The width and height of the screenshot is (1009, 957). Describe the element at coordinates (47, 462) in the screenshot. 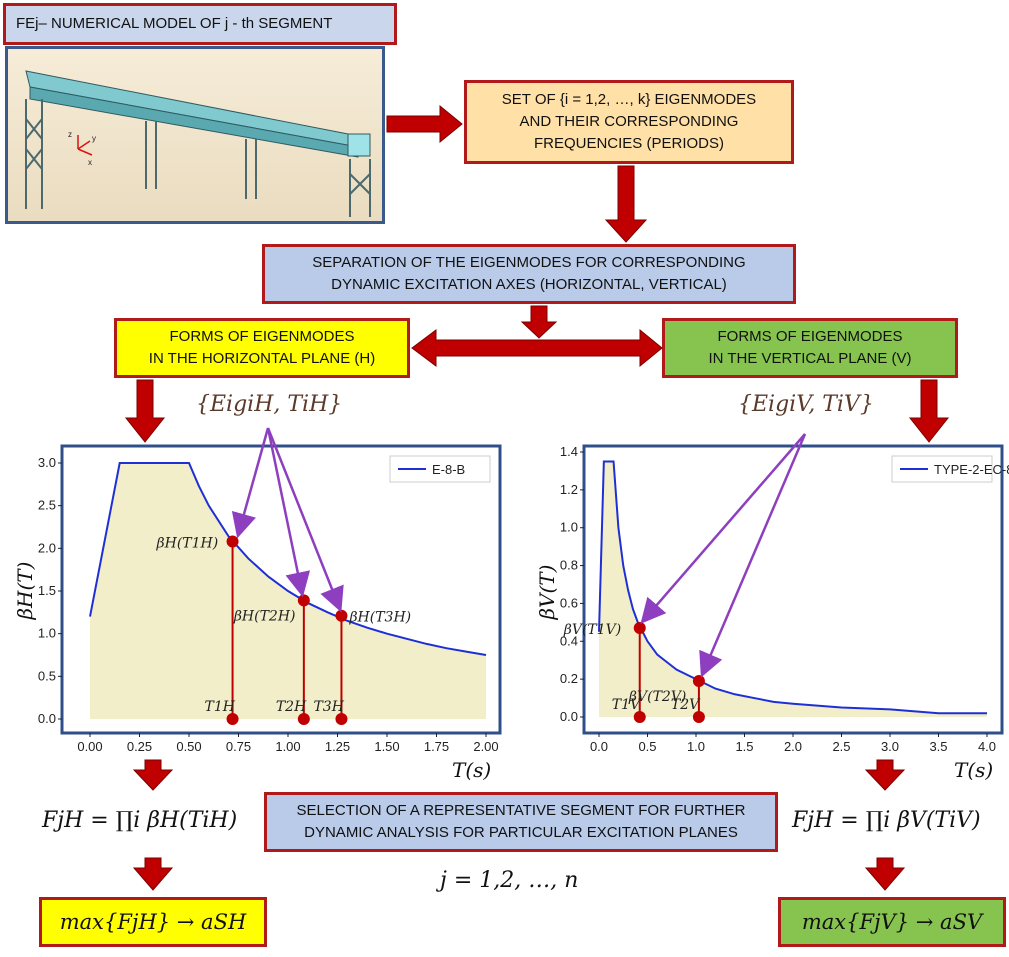

I see `chart-h-ytick-label: 3.0` at that location.